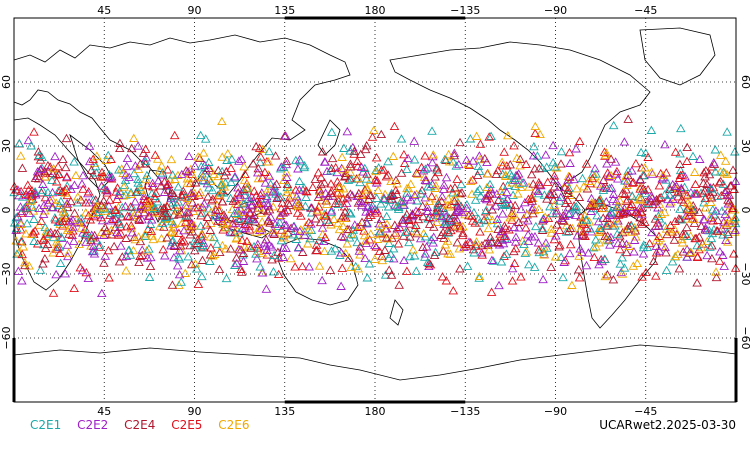 This screenshot has width=750, height=450. I want to click on lat-tick-label-left: −60, so click(6, 337).